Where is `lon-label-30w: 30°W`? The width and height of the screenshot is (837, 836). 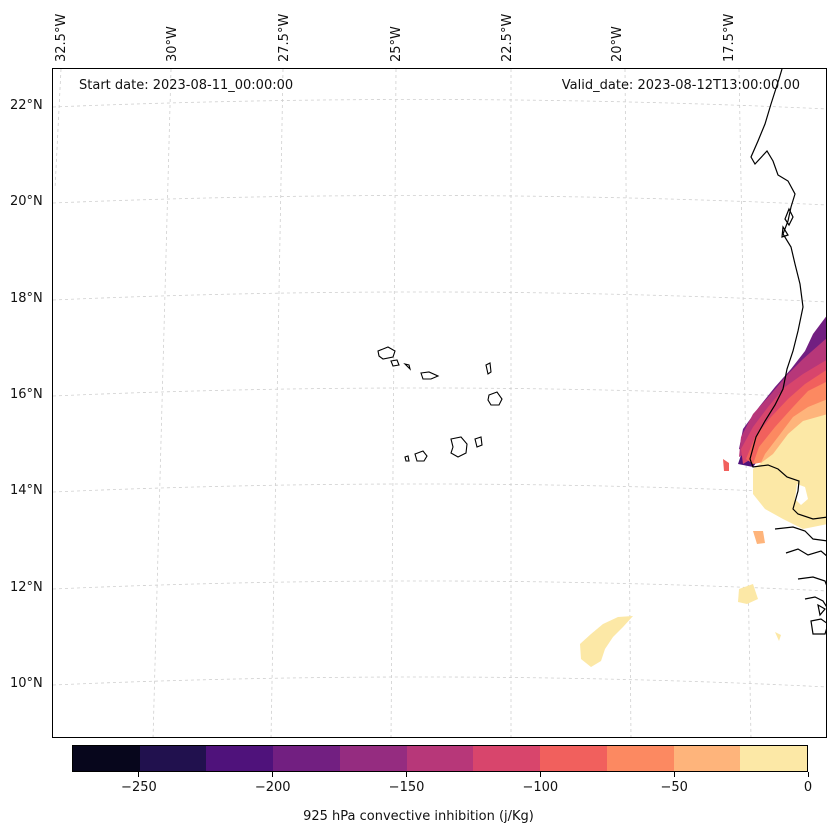 lon-label-30w: 30°W is located at coordinates (172, 44).